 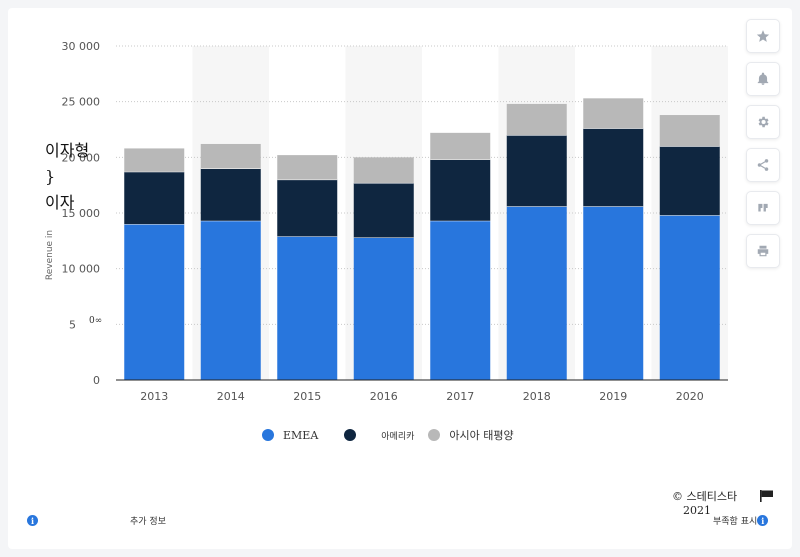 What do you see at coordinates (460, 396) in the screenshot?
I see `x-tick-label: 2017` at bounding box center [460, 396].